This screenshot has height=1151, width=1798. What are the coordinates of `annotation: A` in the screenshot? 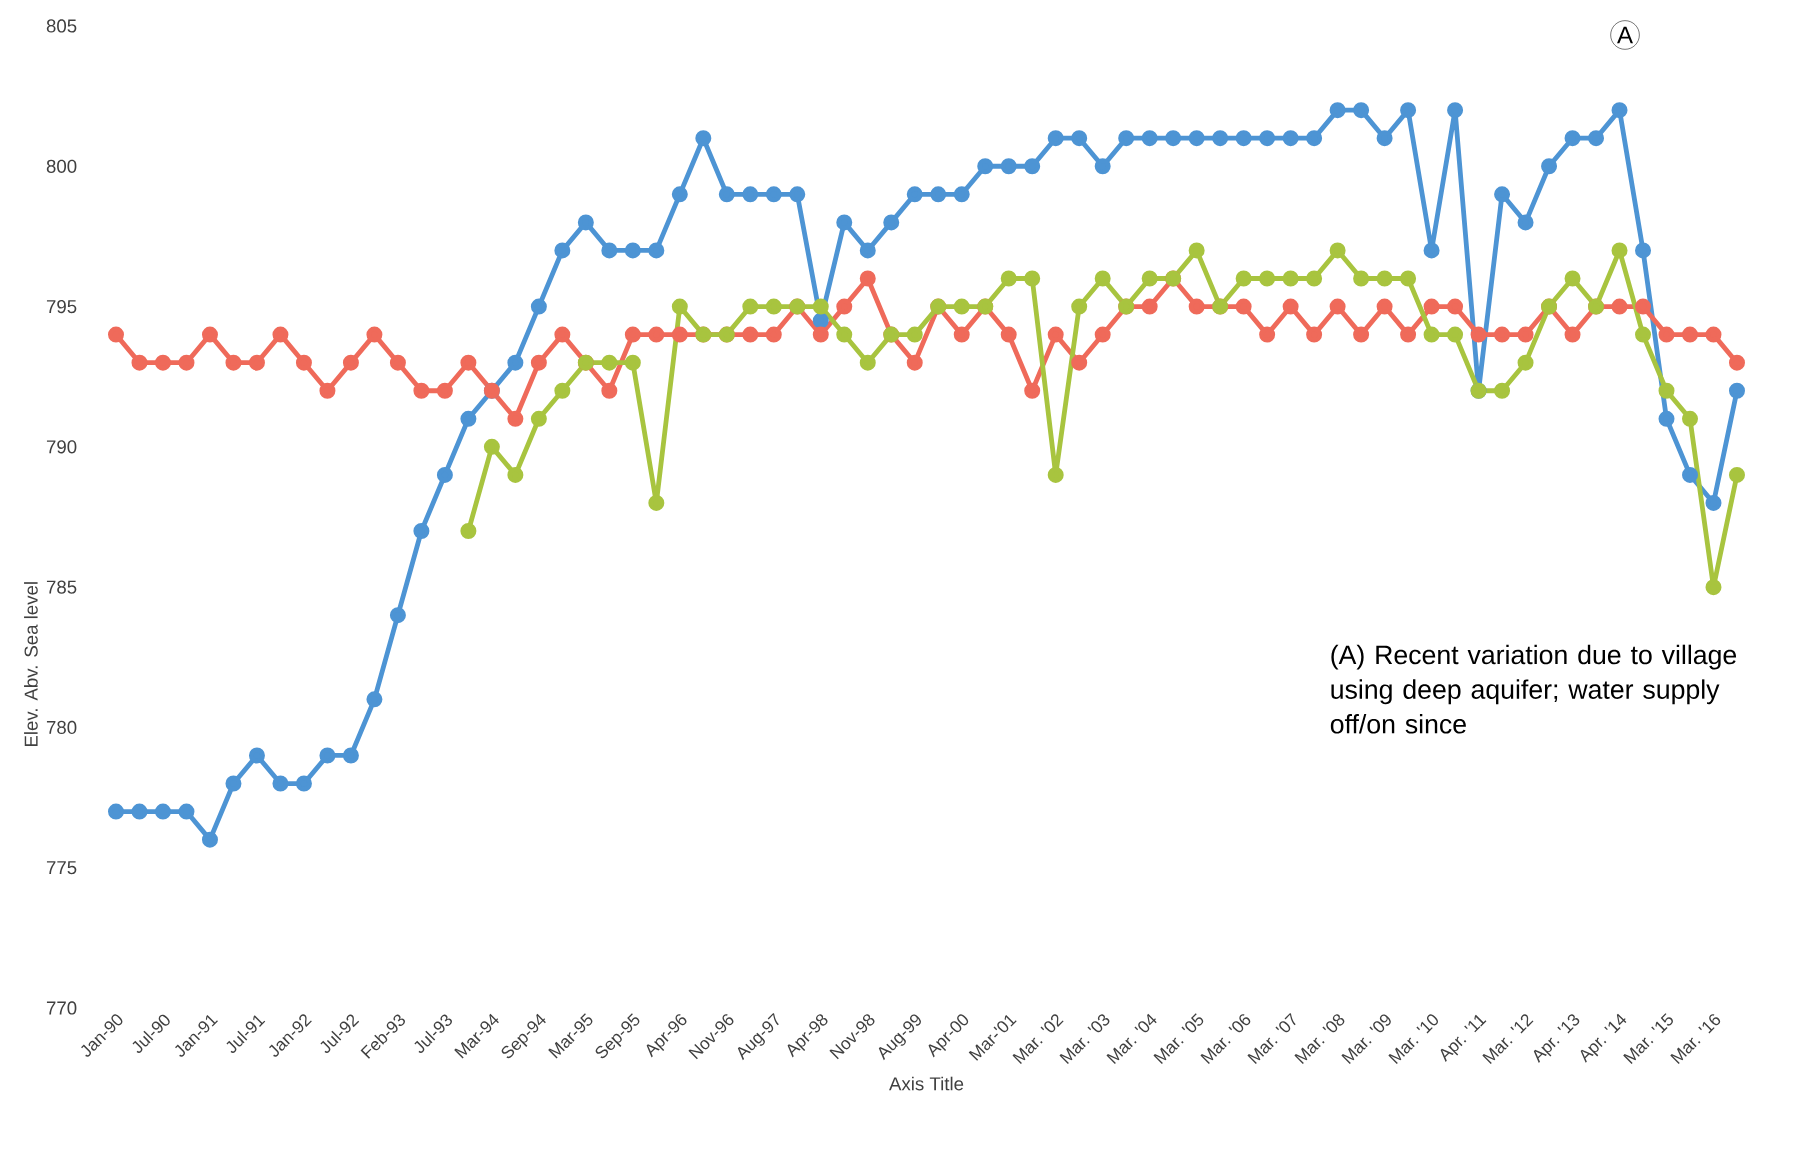 It's located at (1625, 35).